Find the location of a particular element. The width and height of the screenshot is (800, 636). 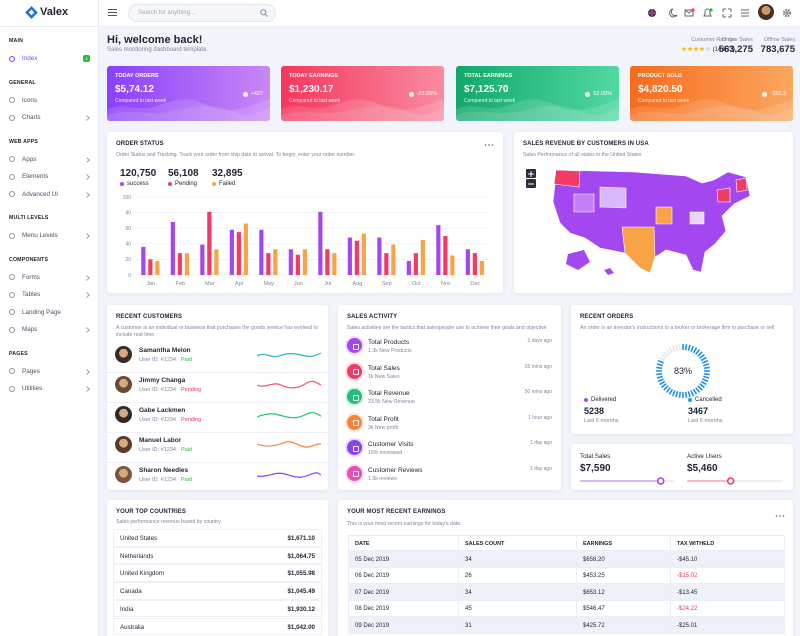

table-cell: 06 Dec 2019 is located at coordinates (372, 576).